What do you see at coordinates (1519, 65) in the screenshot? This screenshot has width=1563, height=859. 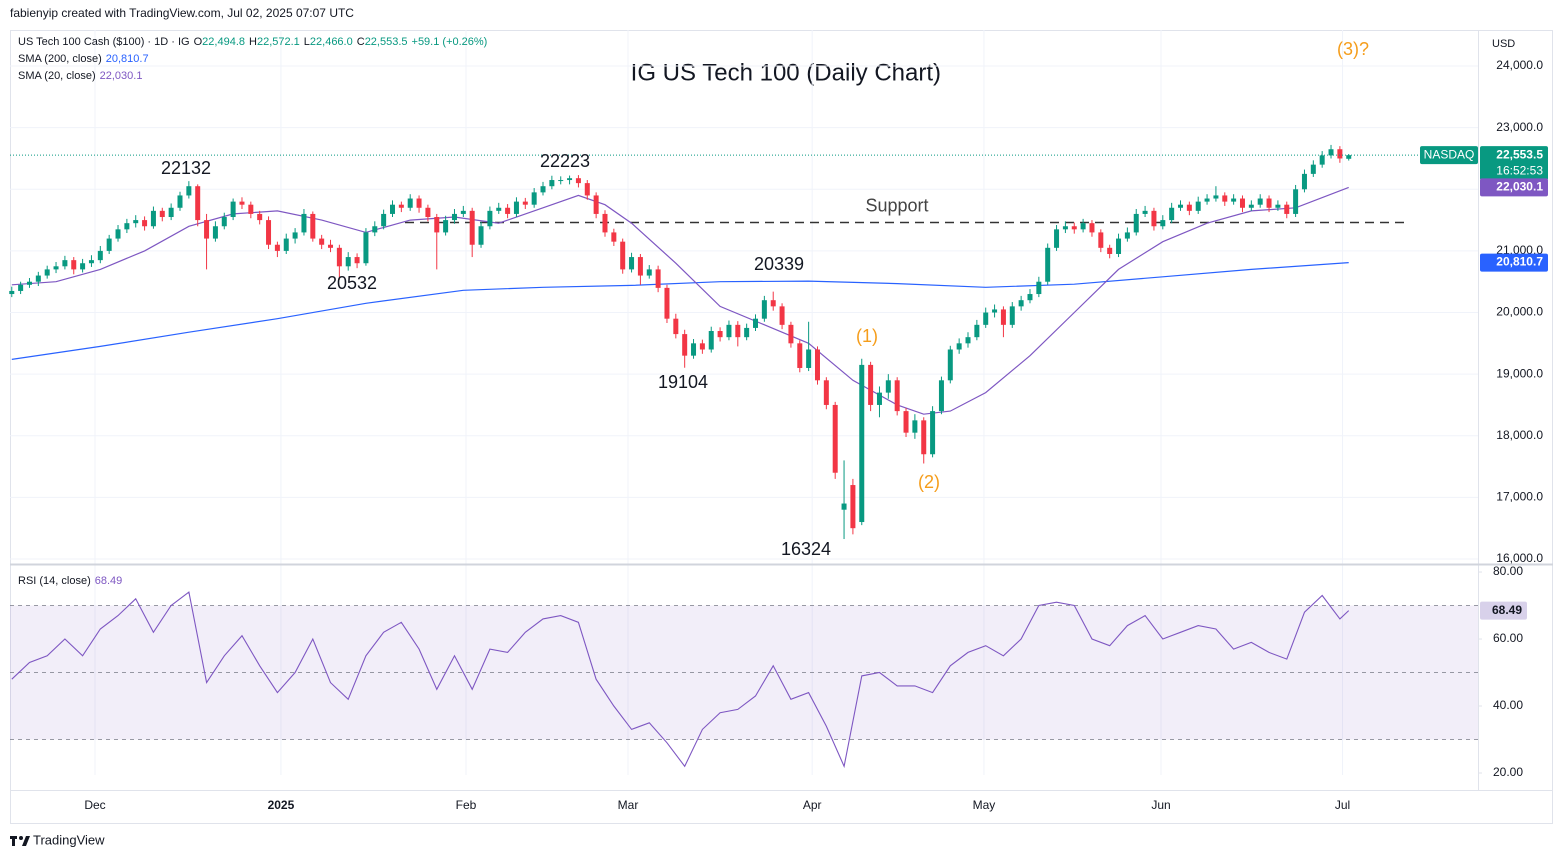 I see `y-tick-label: 24,000.0` at bounding box center [1519, 65].